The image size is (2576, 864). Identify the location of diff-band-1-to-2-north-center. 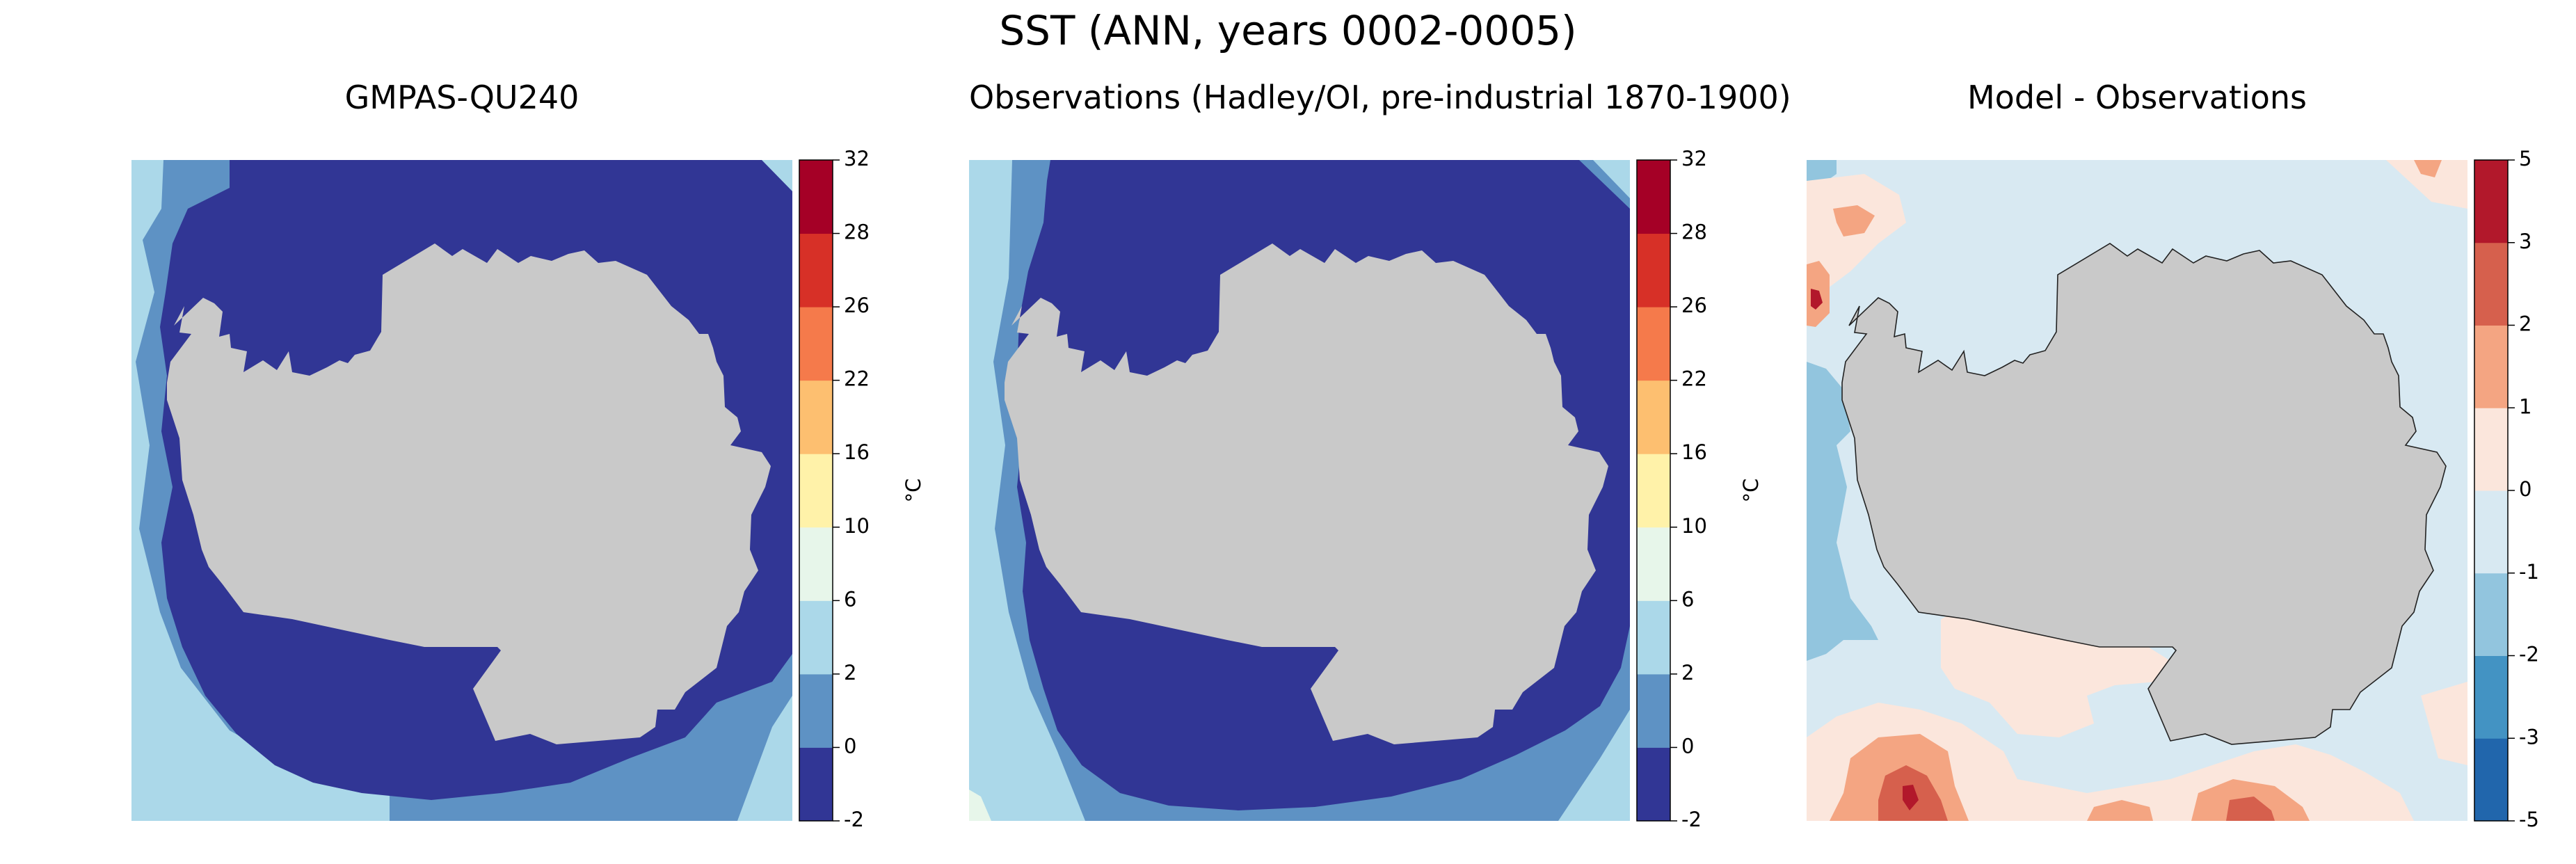
(2120, 810).